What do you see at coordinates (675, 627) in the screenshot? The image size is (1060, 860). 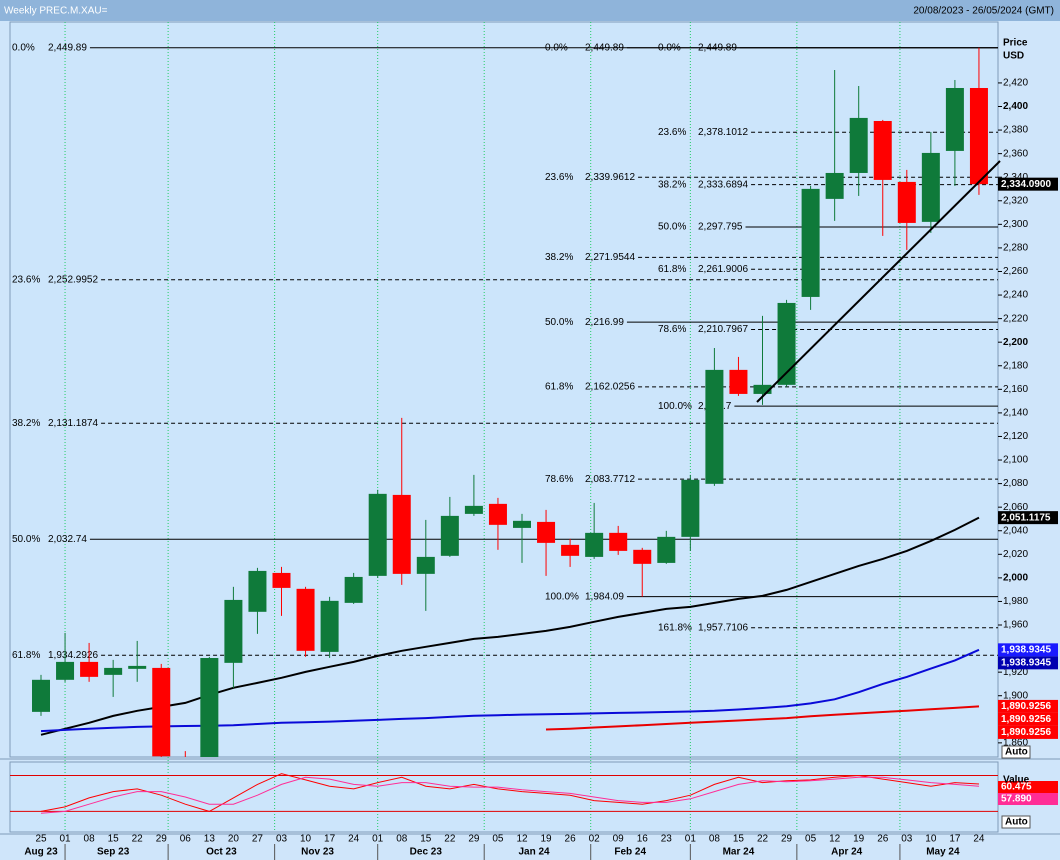 I see `fib-ratio: 161.8%` at bounding box center [675, 627].